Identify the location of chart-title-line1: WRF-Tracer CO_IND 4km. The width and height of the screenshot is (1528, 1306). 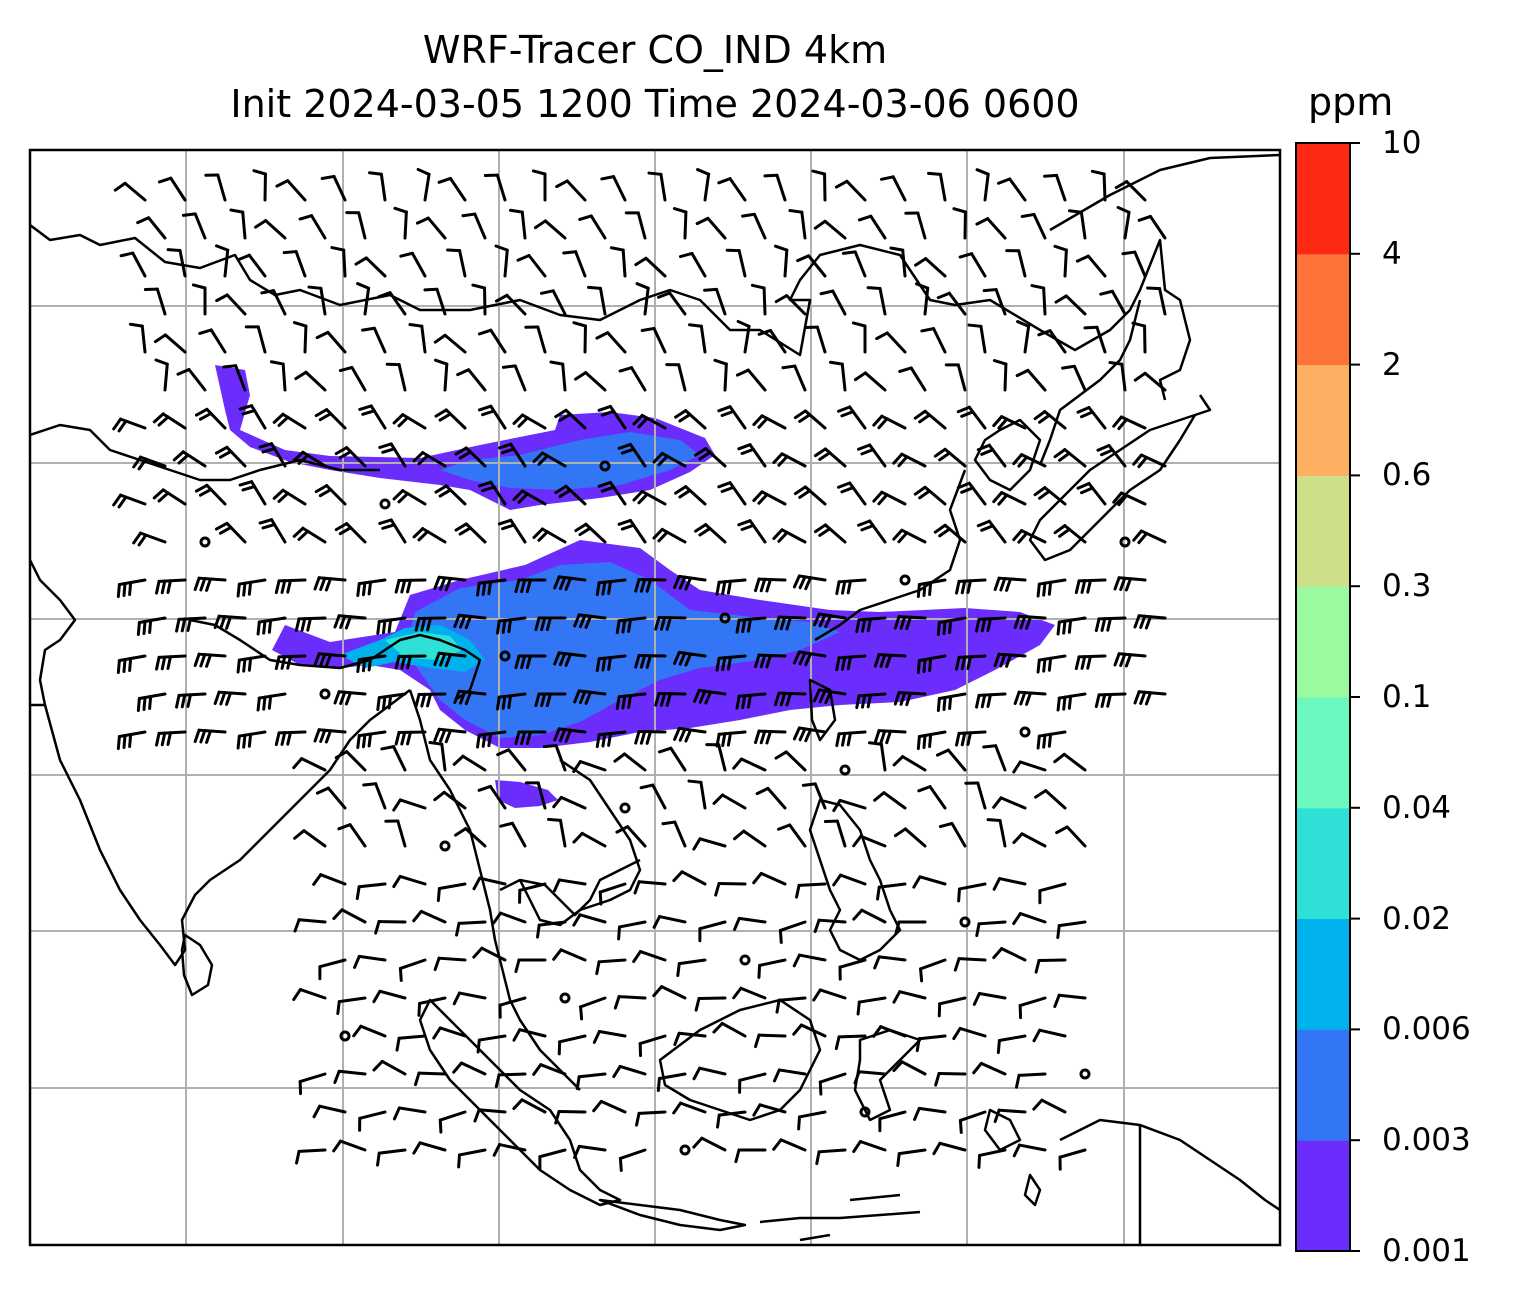
(655, 50).